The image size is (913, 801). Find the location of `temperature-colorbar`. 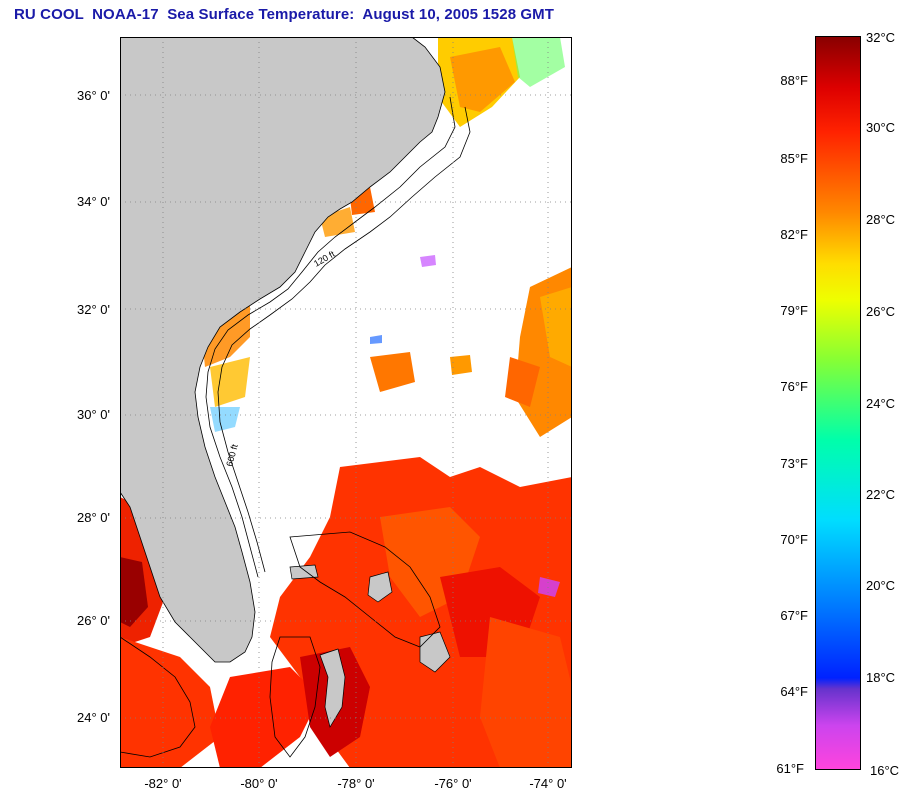

temperature-colorbar is located at coordinates (838, 403).